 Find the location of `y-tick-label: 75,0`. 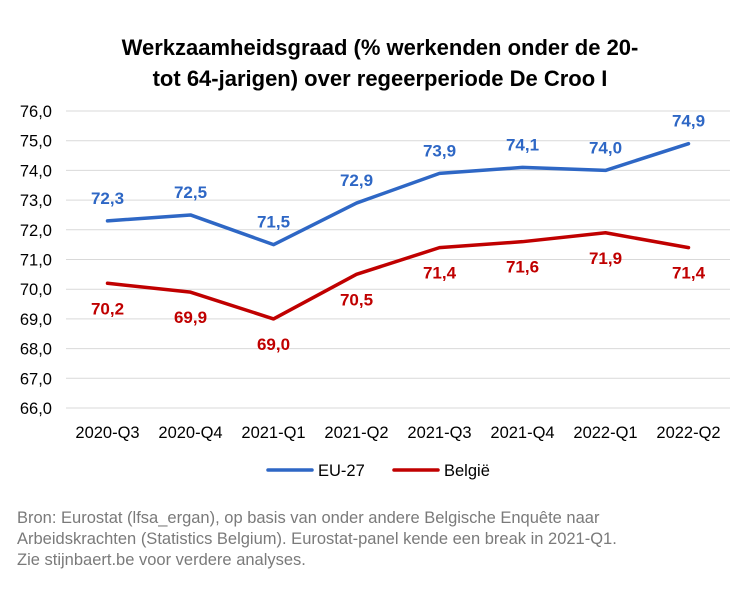

y-tick-label: 75,0 is located at coordinates (36, 142).